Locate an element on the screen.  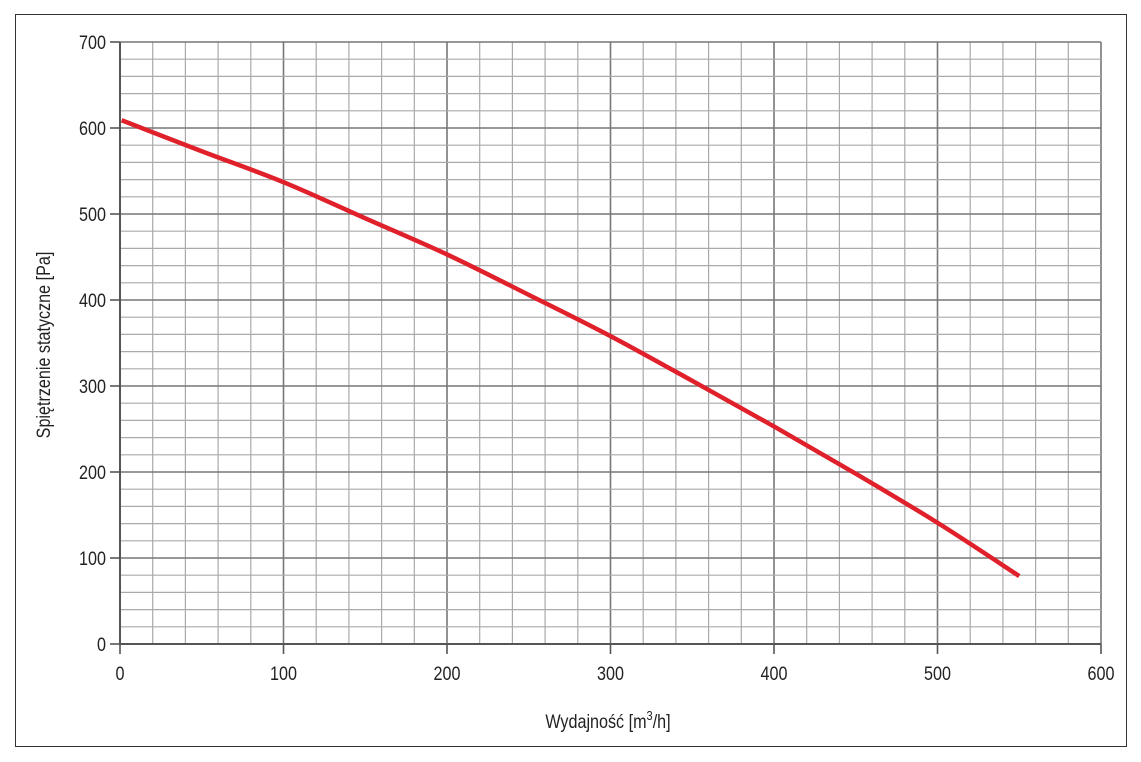
x-tick-label: 100 is located at coordinates (283, 674).